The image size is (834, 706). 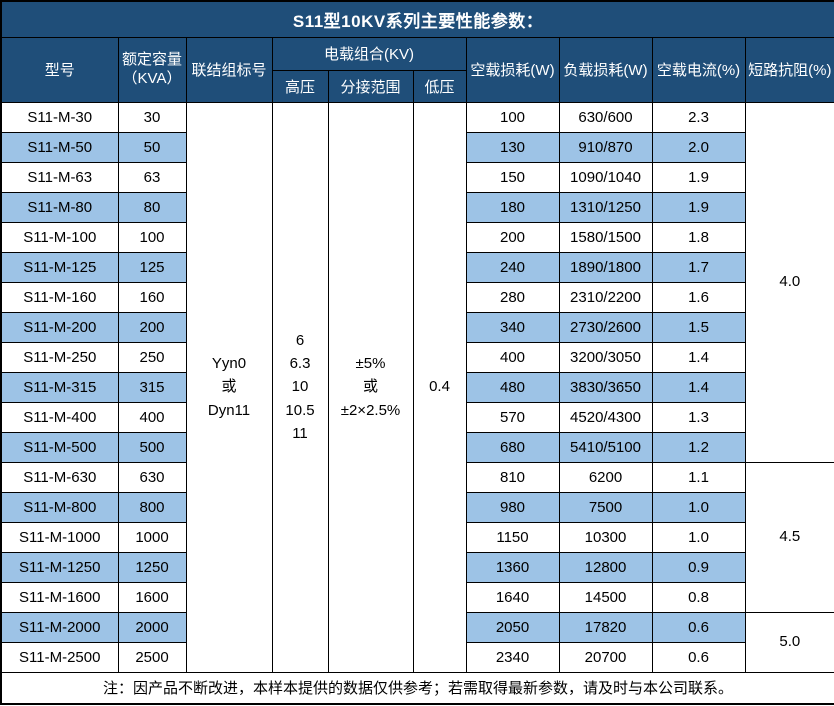 What do you see at coordinates (300, 86) in the screenshot?
I see `col-header-hv: 高压` at bounding box center [300, 86].